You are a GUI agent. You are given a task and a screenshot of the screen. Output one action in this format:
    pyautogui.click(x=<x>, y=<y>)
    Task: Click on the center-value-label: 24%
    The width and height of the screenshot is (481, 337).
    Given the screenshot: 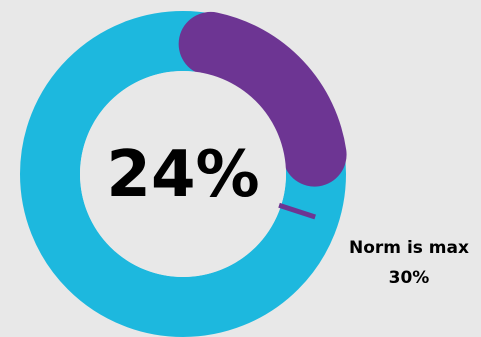 What is the action you would take?
    pyautogui.click(x=182, y=175)
    